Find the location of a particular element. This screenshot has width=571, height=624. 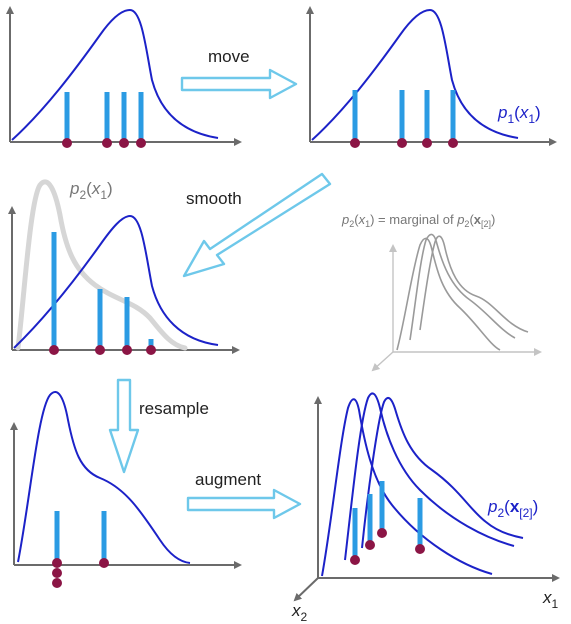

augment-step: augment is located at coordinates (244, 495).